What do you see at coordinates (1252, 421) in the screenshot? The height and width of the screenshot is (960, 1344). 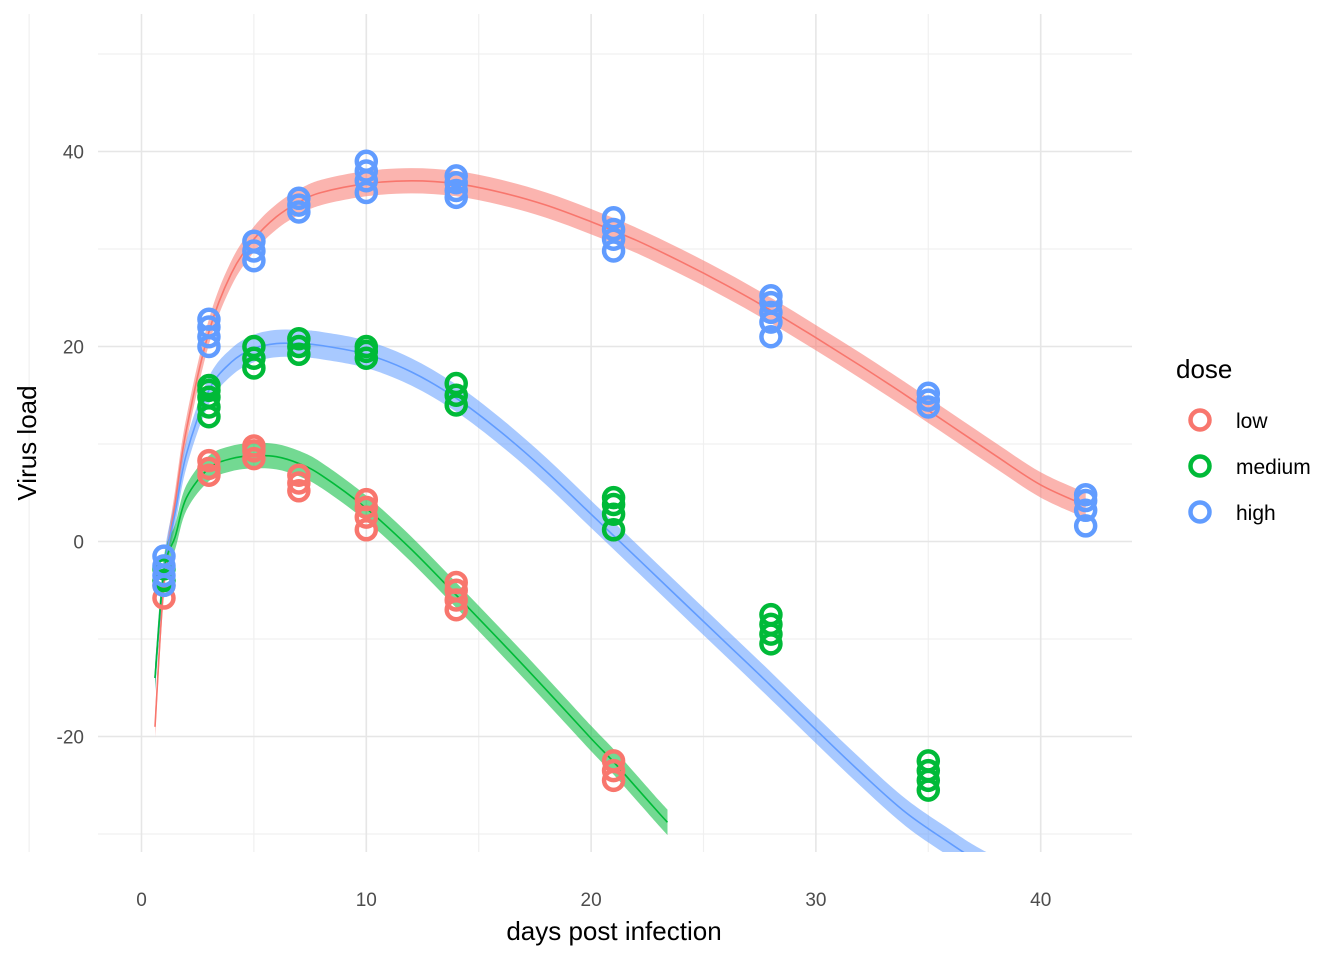 I see `legend-label-low: low` at bounding box center [1252, 421].